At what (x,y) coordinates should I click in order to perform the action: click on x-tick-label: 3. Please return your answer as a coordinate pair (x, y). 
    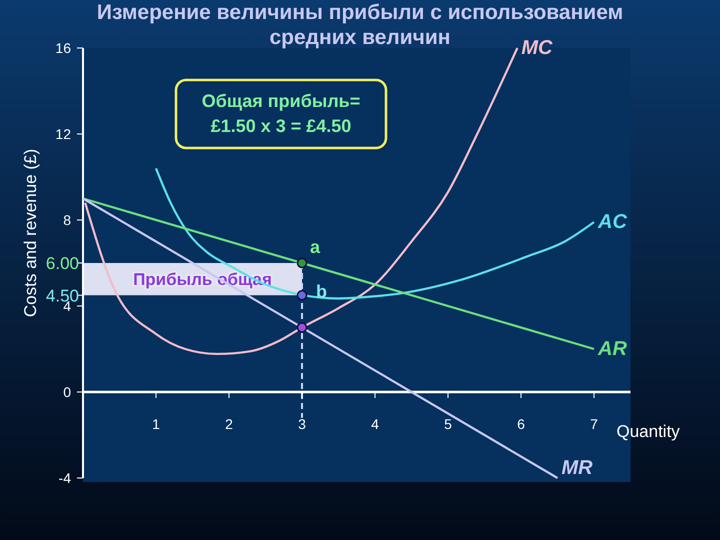
    Looking at the image, I should click on (302, 424).